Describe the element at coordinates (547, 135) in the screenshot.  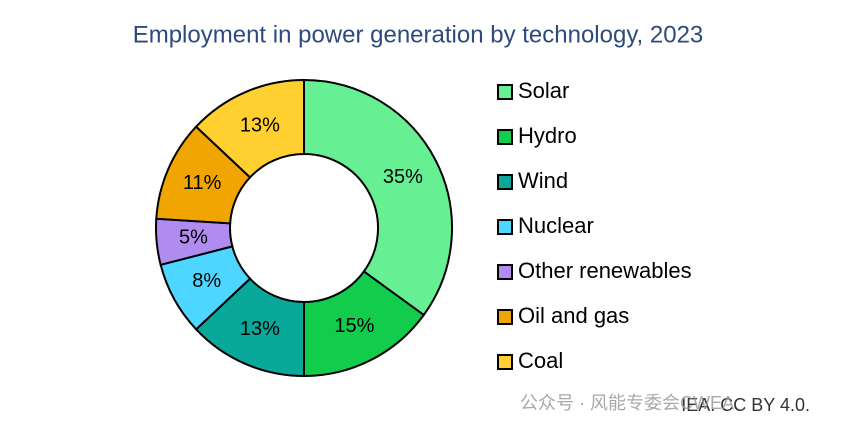
I see `legend-label: Hydro` at that location.